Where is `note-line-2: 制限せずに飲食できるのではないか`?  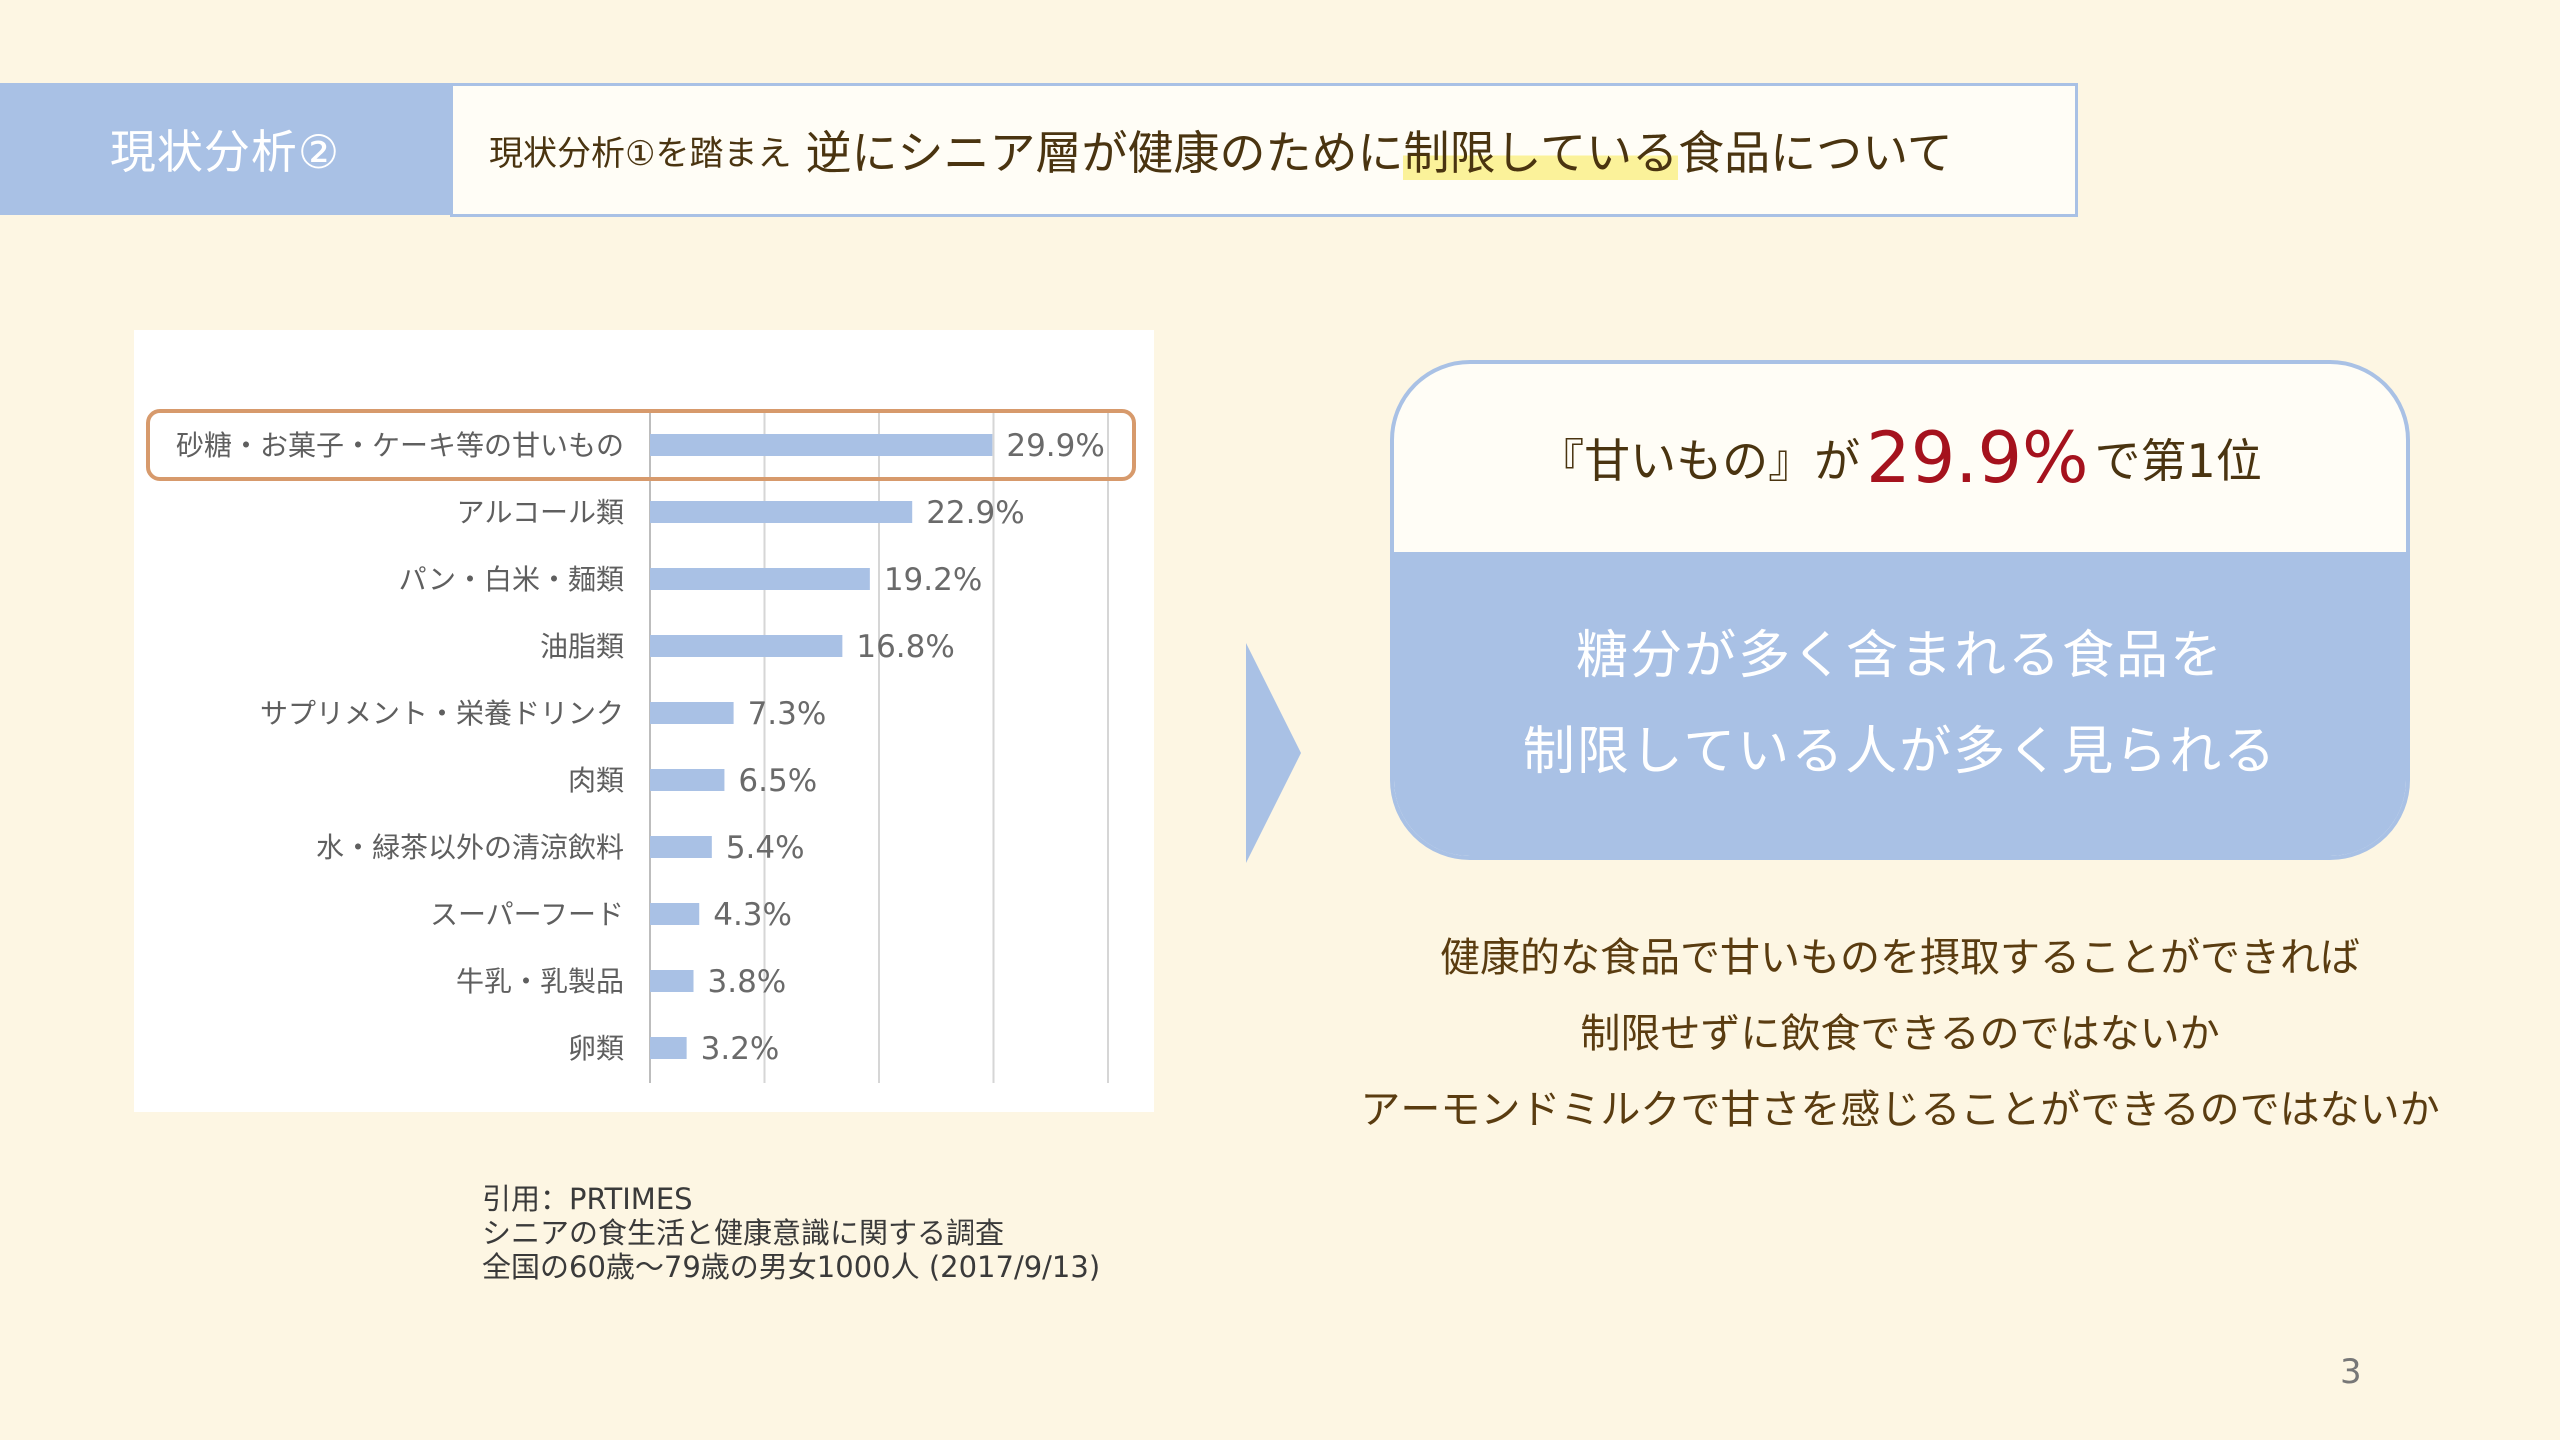 note-line-2: 制限せずに飲食できるのではないか is located at coordinates (1900, 1034).